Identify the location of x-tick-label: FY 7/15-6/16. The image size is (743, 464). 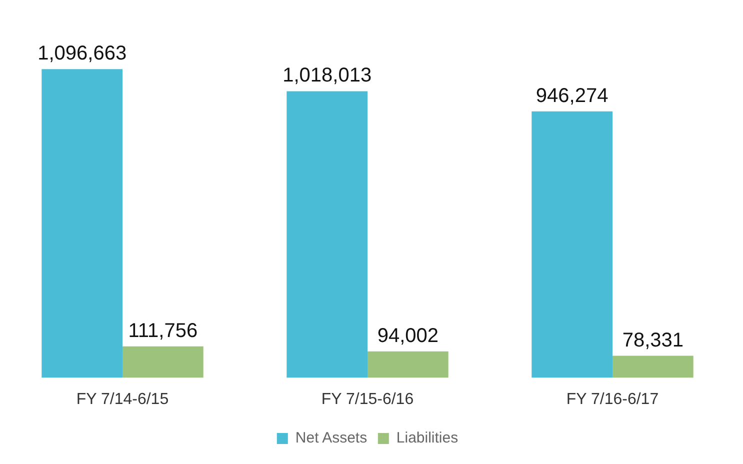
(367, 399).